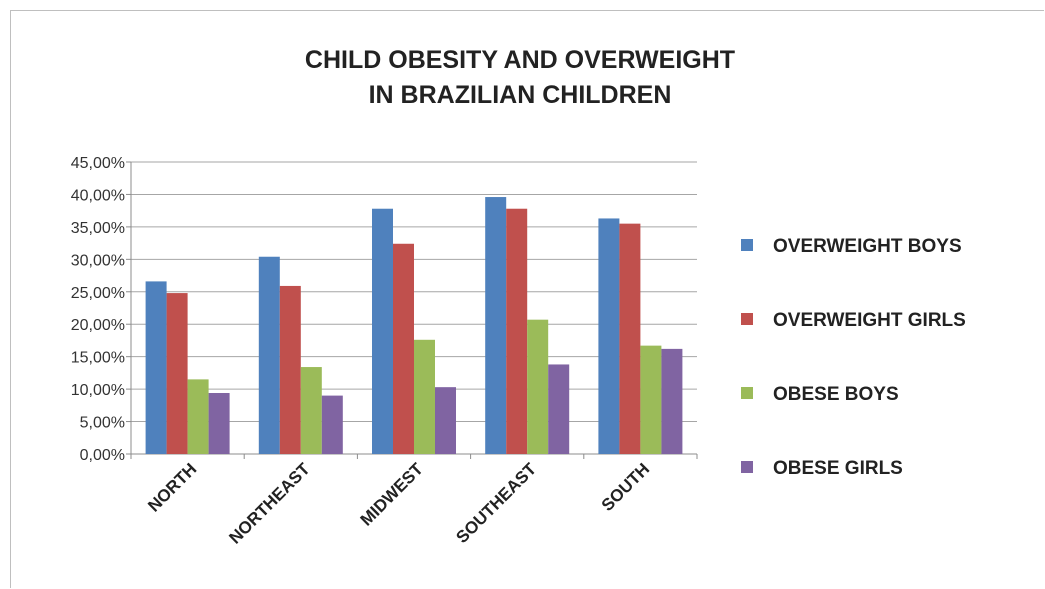 The width and height of the screenshot is (1045, 589). I want to click on y-tick-label: 45,00%, so click(98, 163).